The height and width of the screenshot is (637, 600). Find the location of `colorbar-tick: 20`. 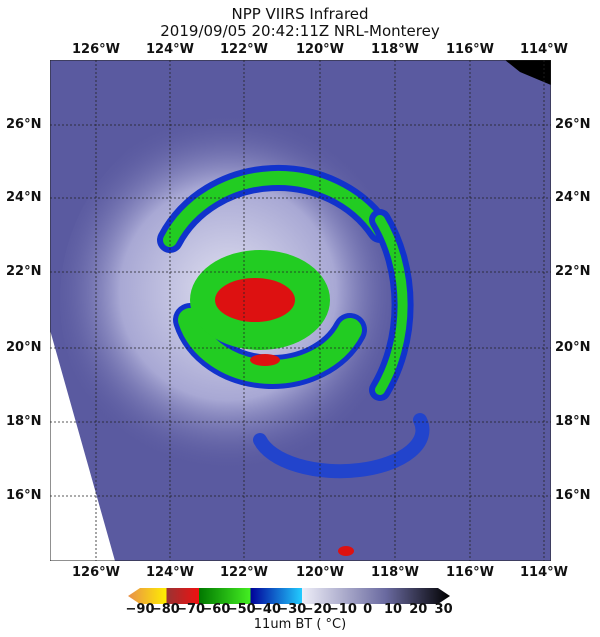

colorbar-tick: 20 is located at coordinates (418, 609).